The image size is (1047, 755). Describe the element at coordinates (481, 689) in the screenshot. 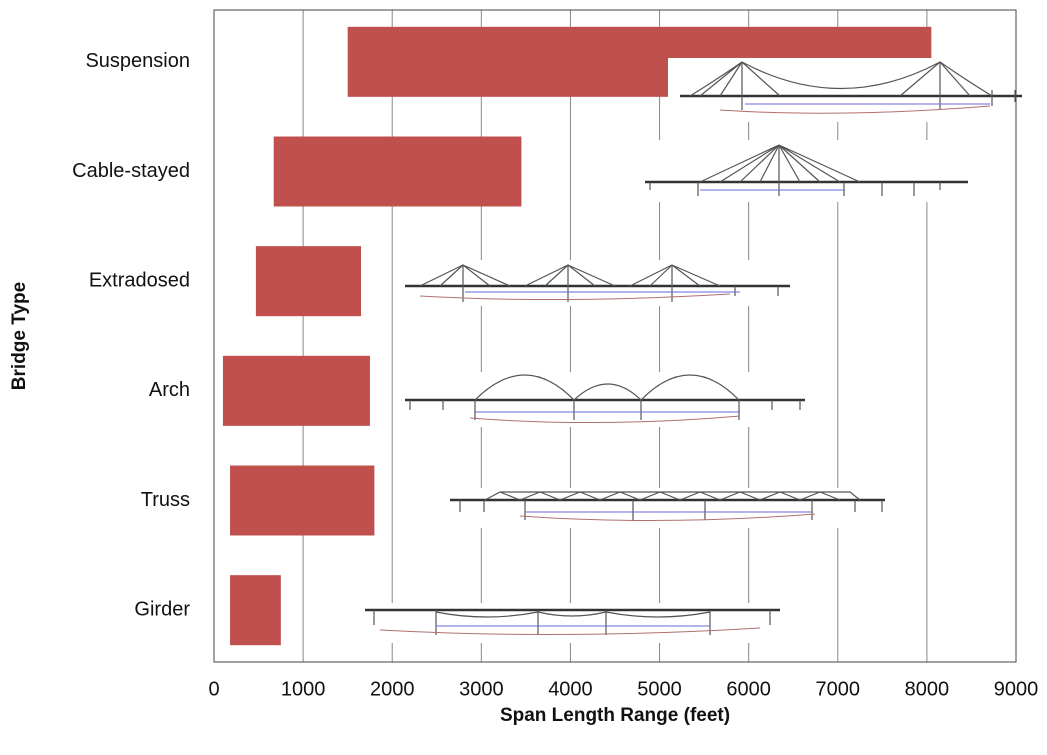

I see `x-tick-label: 3000` at that location.